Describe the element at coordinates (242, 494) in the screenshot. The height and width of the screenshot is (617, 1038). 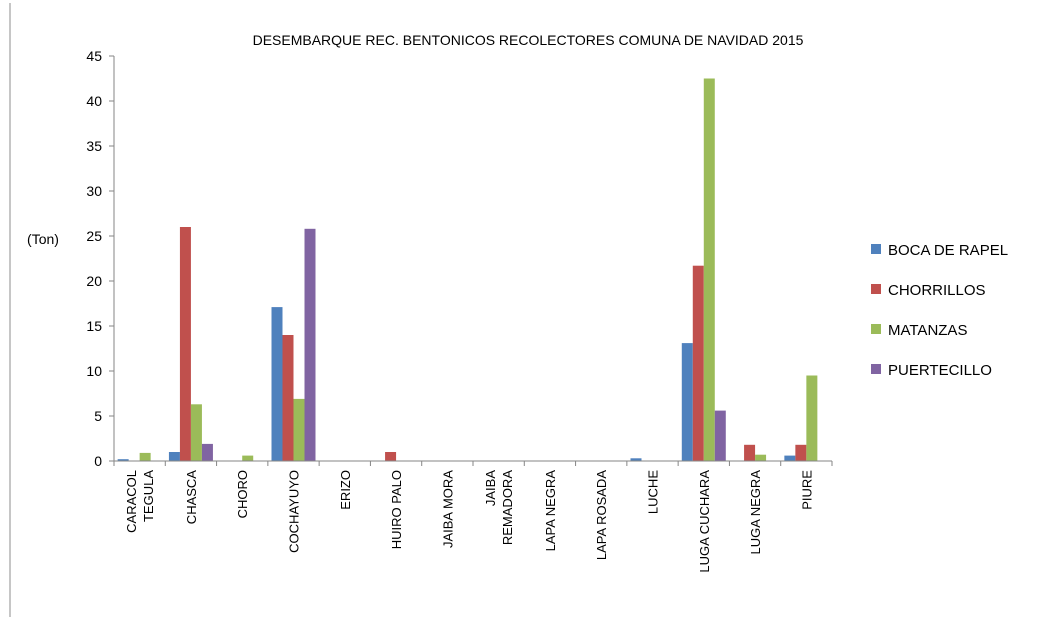
I see `x-category-label: CHORO` at that location.